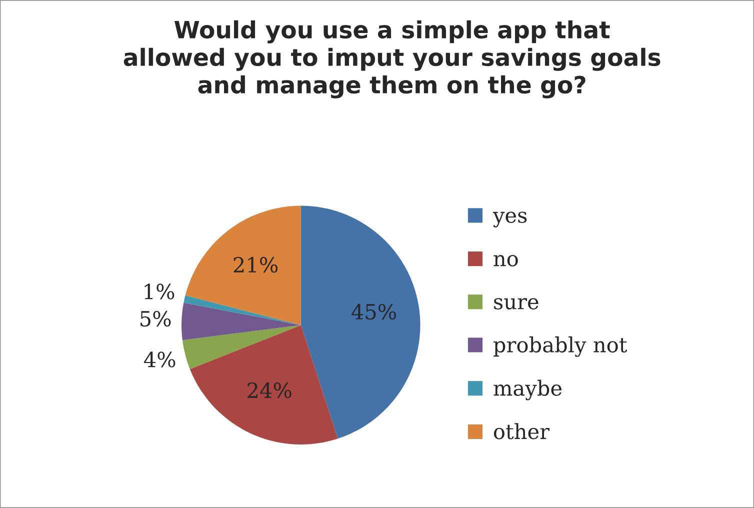  I want to click on legend-label: other, so click(522, 431).